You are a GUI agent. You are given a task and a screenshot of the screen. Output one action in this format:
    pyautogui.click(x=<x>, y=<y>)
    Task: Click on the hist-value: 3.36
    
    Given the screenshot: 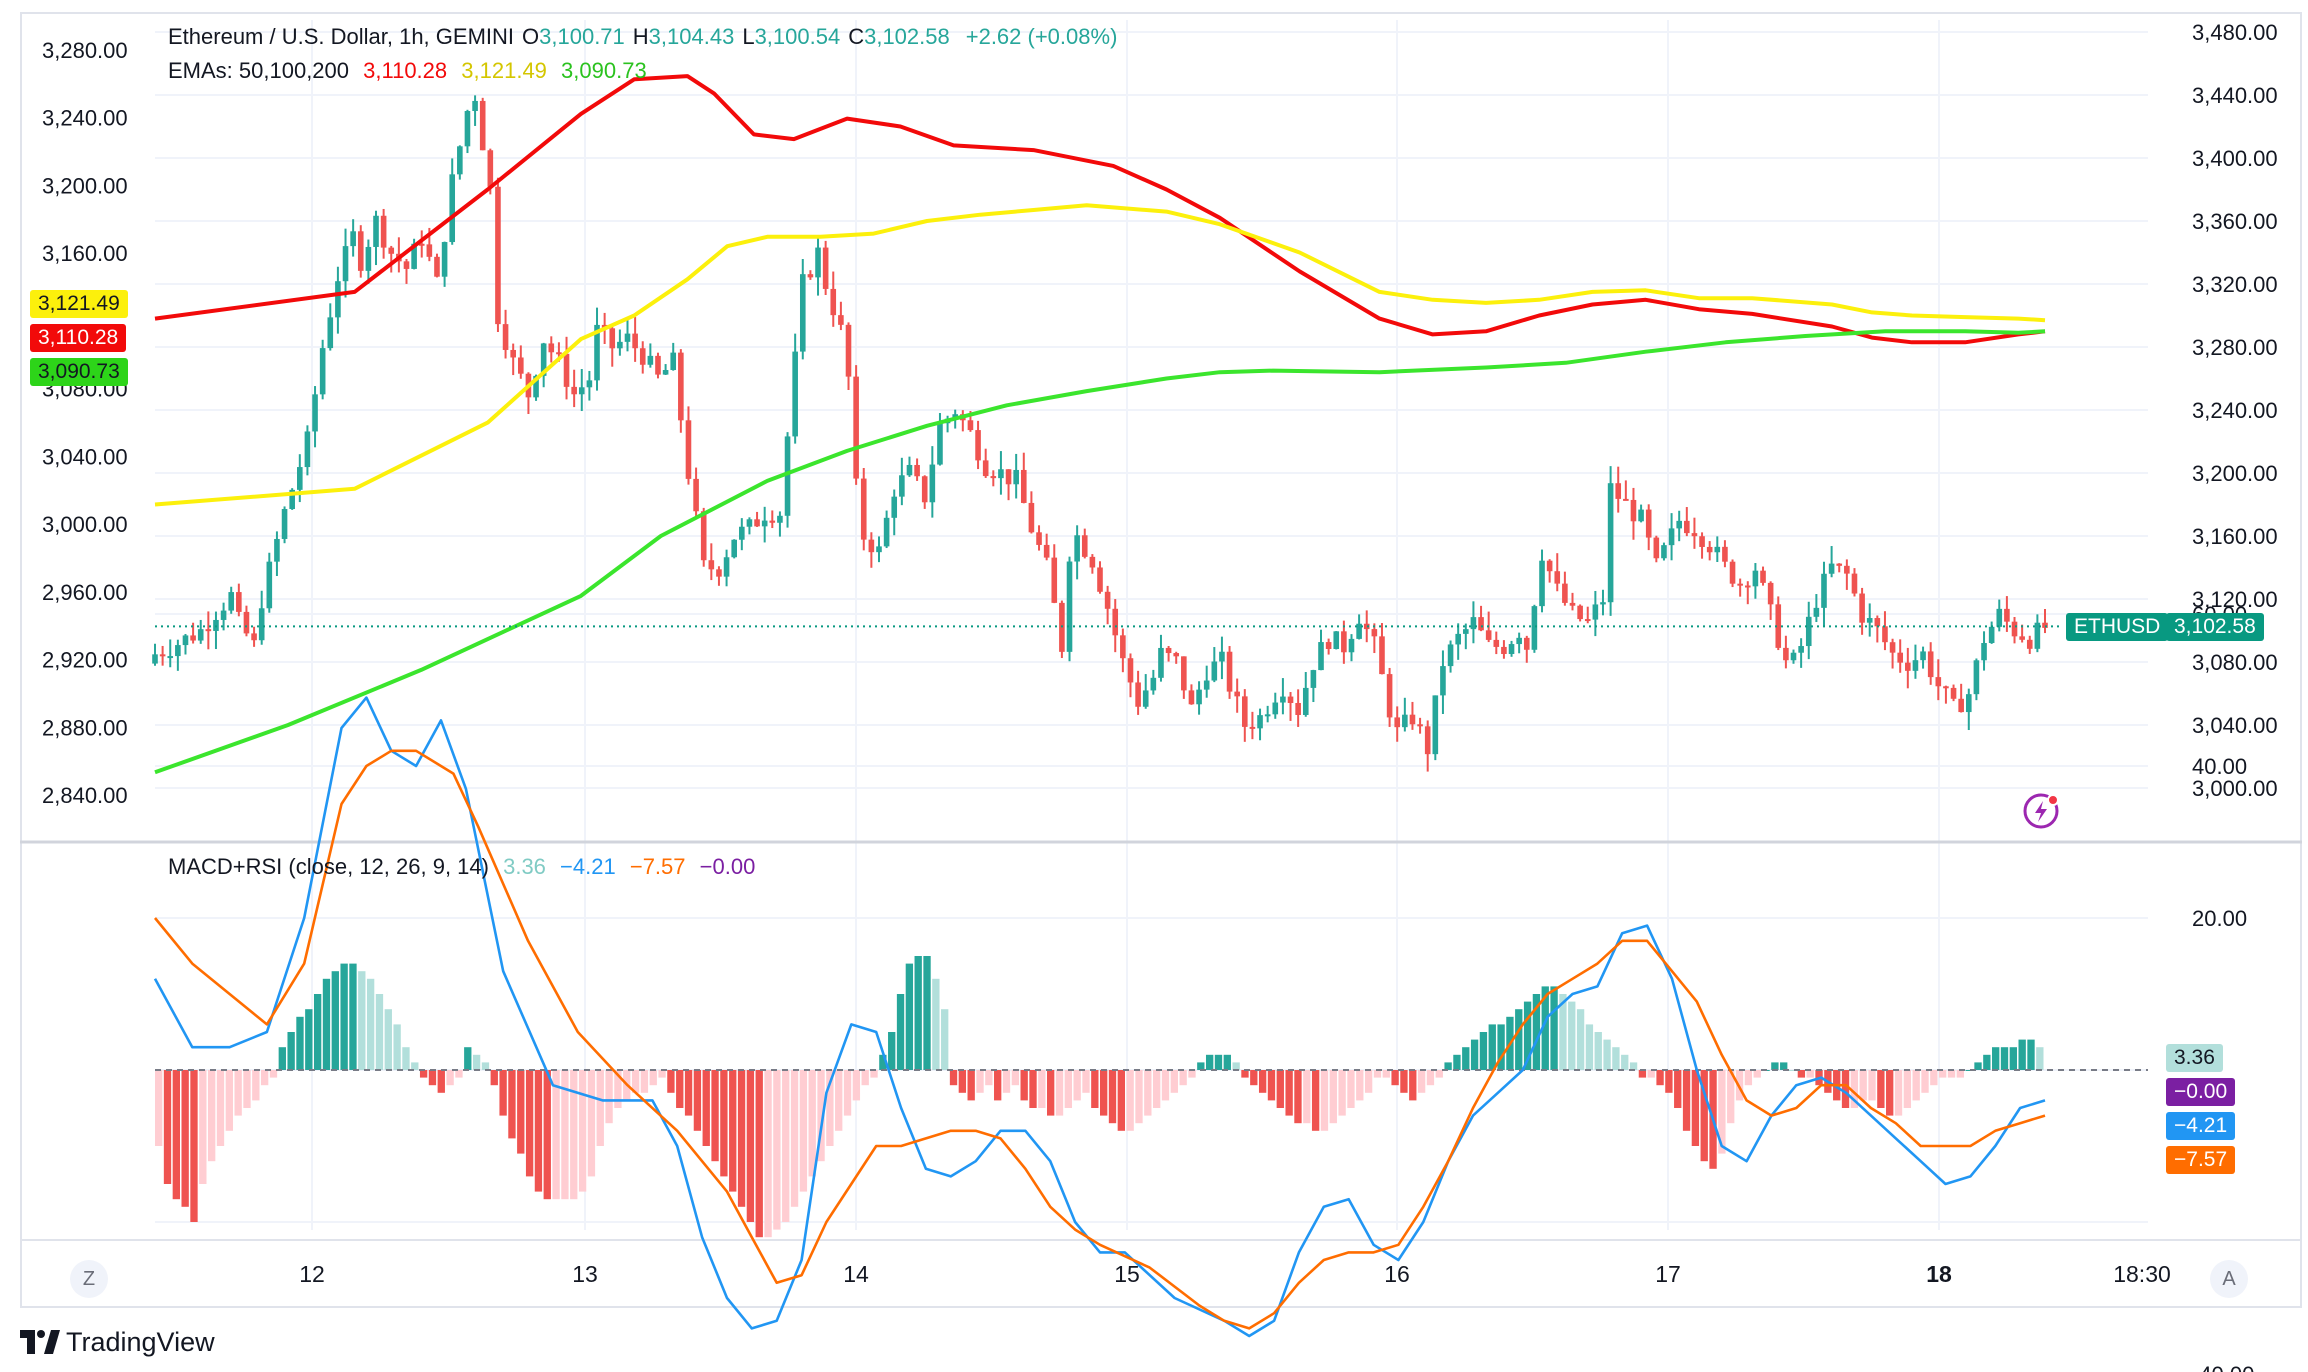 What is the action you would take?
    pyautogui.click(x=524, y=866)
    